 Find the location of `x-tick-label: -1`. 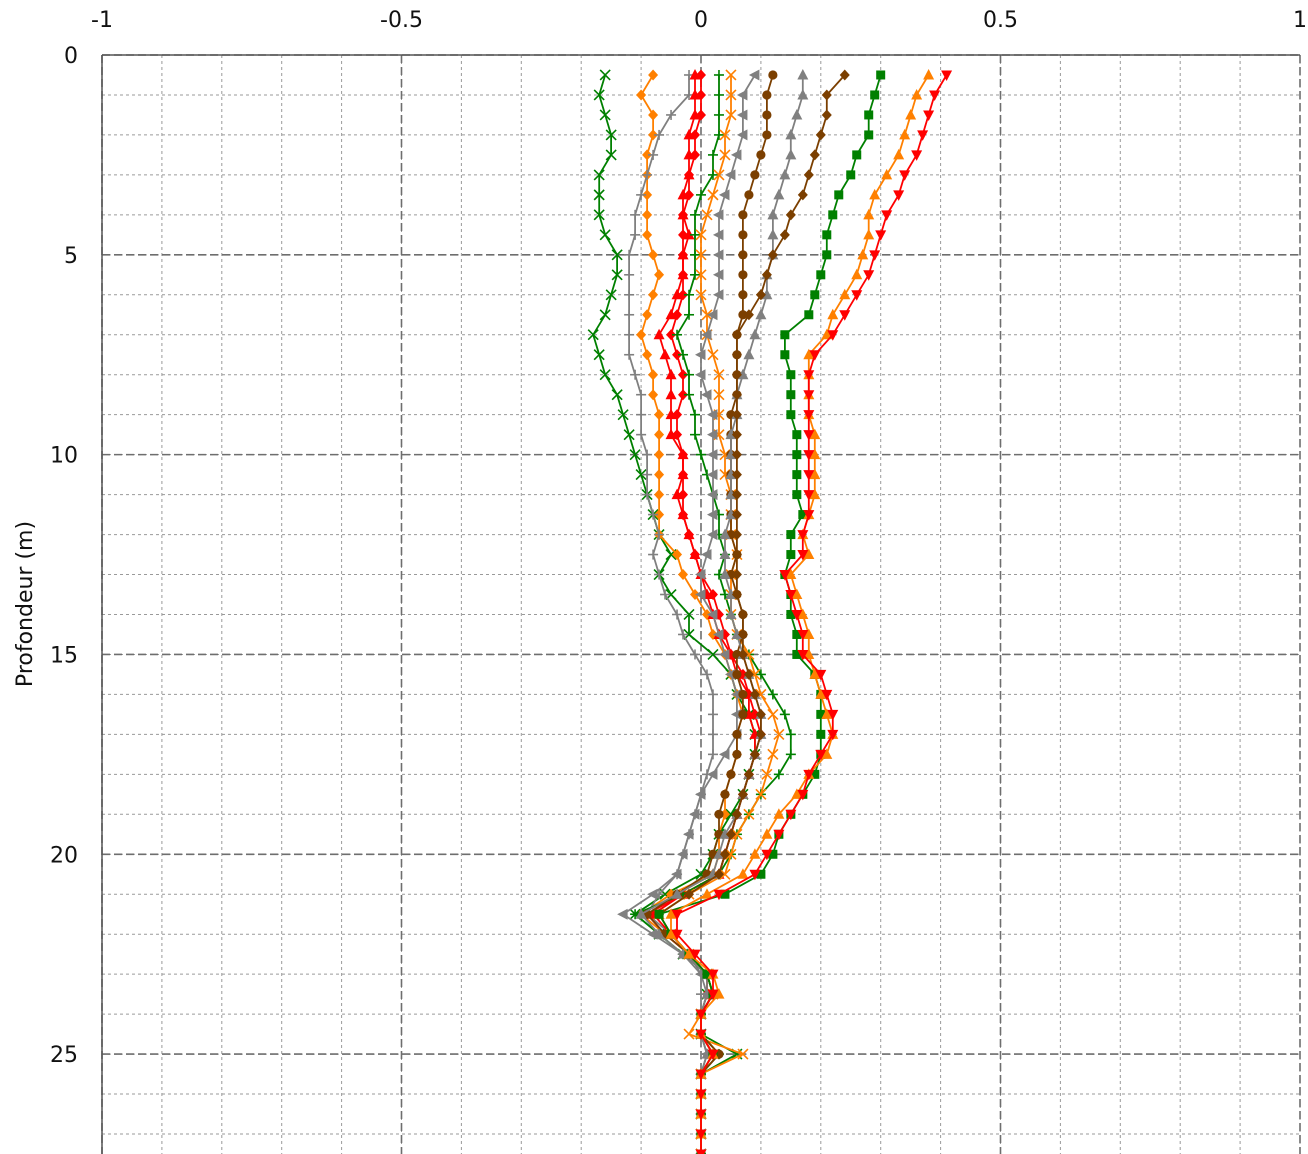

x-tick-label: -1 is located at coordinates (102, 20).